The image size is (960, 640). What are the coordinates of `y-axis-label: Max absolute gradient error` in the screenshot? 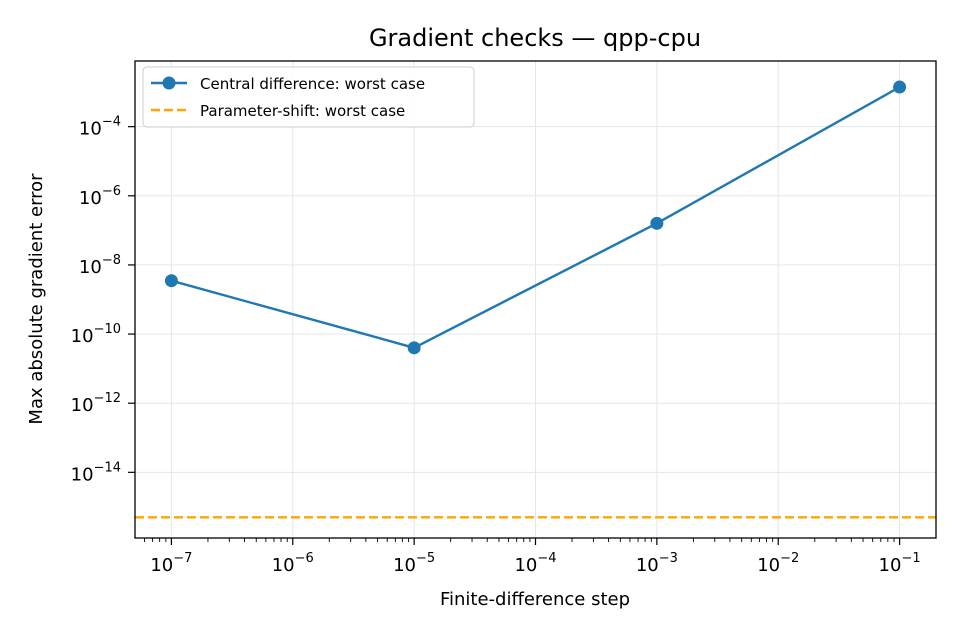 It's located at (36, 299).